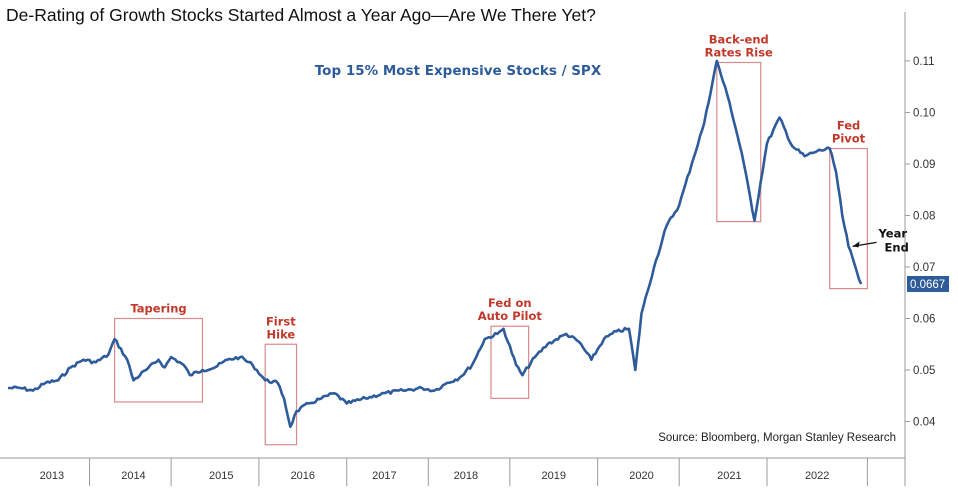 The image size is (958, 490). Describe the element at coordinates (924, 423) in the screenshot. I see `y-tick-label: 0.04` at that location.